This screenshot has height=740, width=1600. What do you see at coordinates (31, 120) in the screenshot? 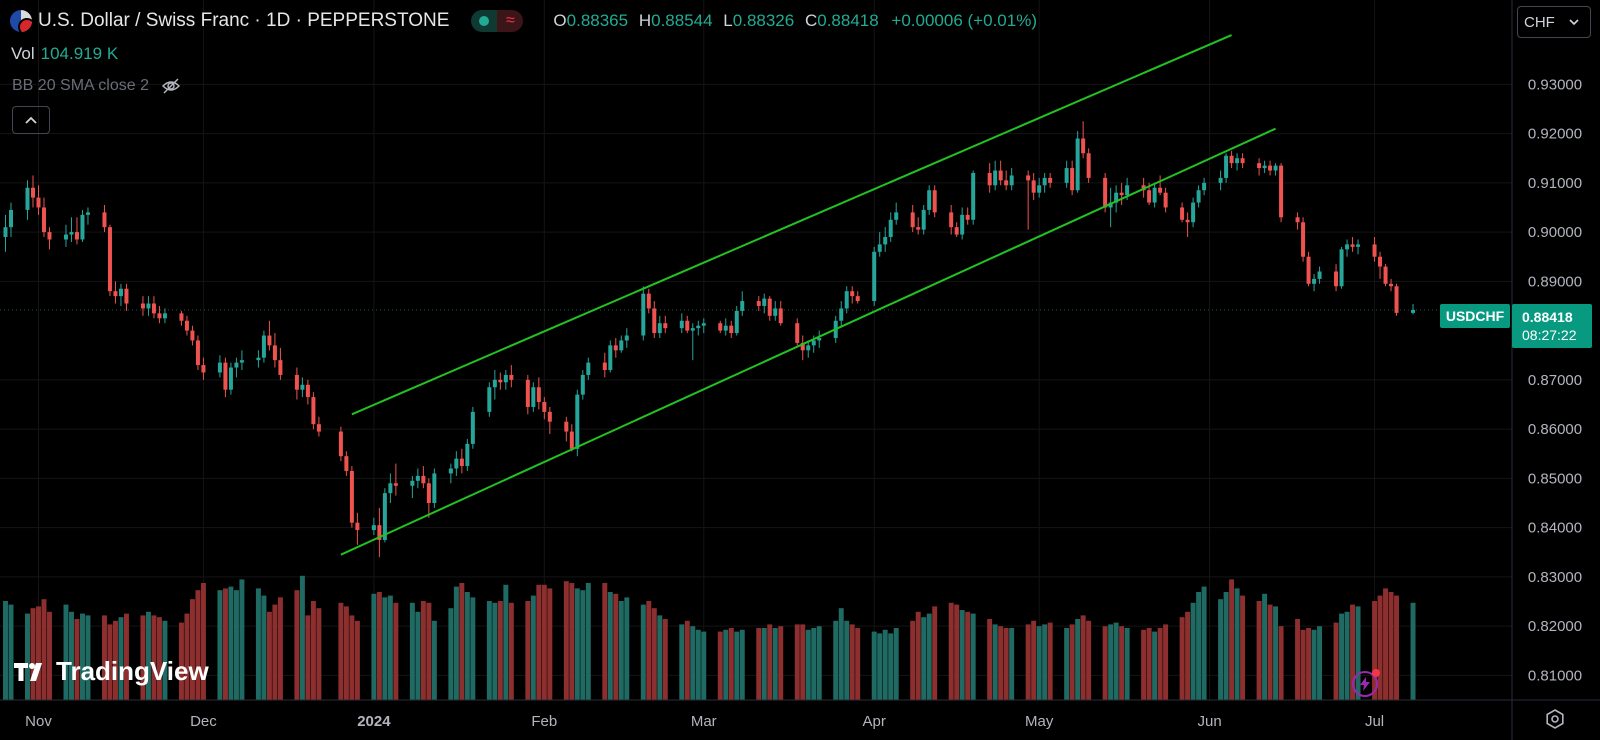
I see `collapse-legend-button` at bounding box center [31, 120].